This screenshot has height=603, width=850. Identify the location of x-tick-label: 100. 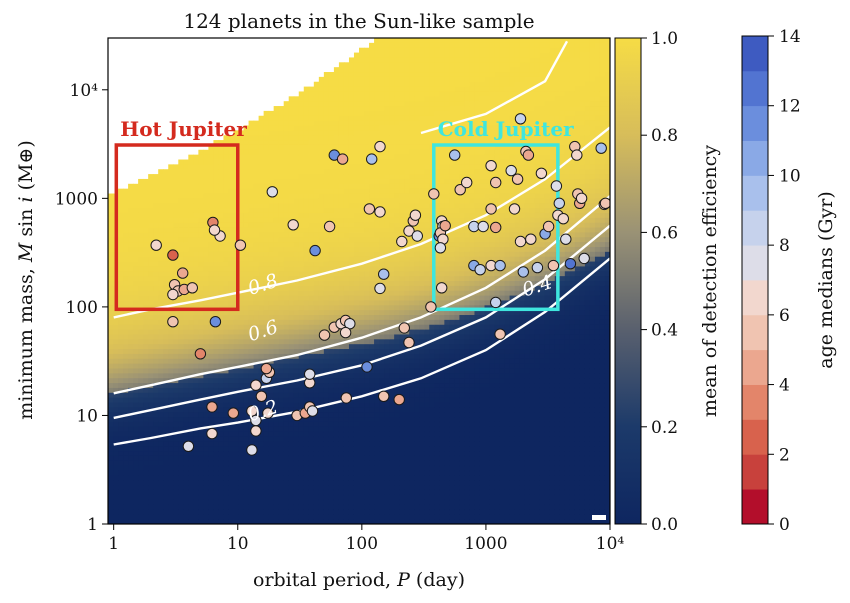
(362, 544).